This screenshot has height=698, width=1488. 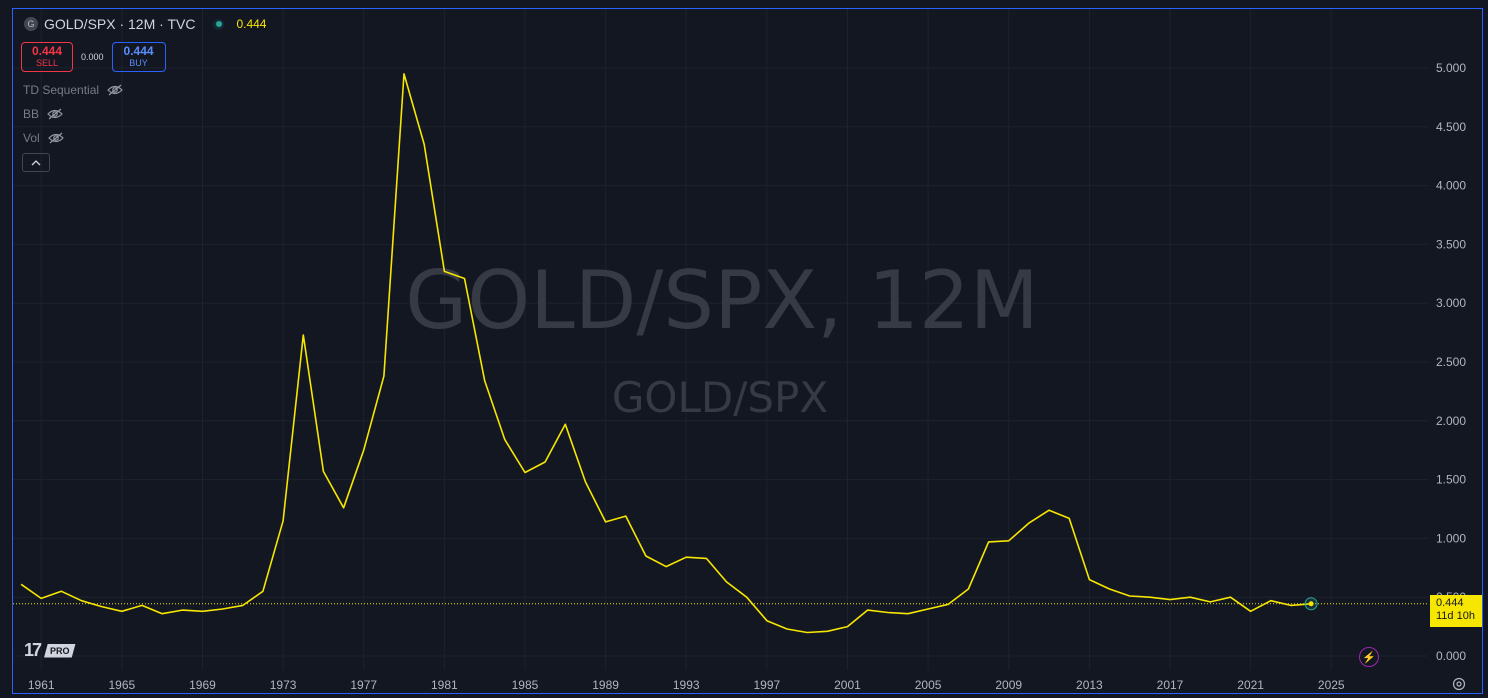 What do you see at coordinates (202, 685) in the screenshot?
I see `x-tick-label: 1969` at bounding box center [202, 685].